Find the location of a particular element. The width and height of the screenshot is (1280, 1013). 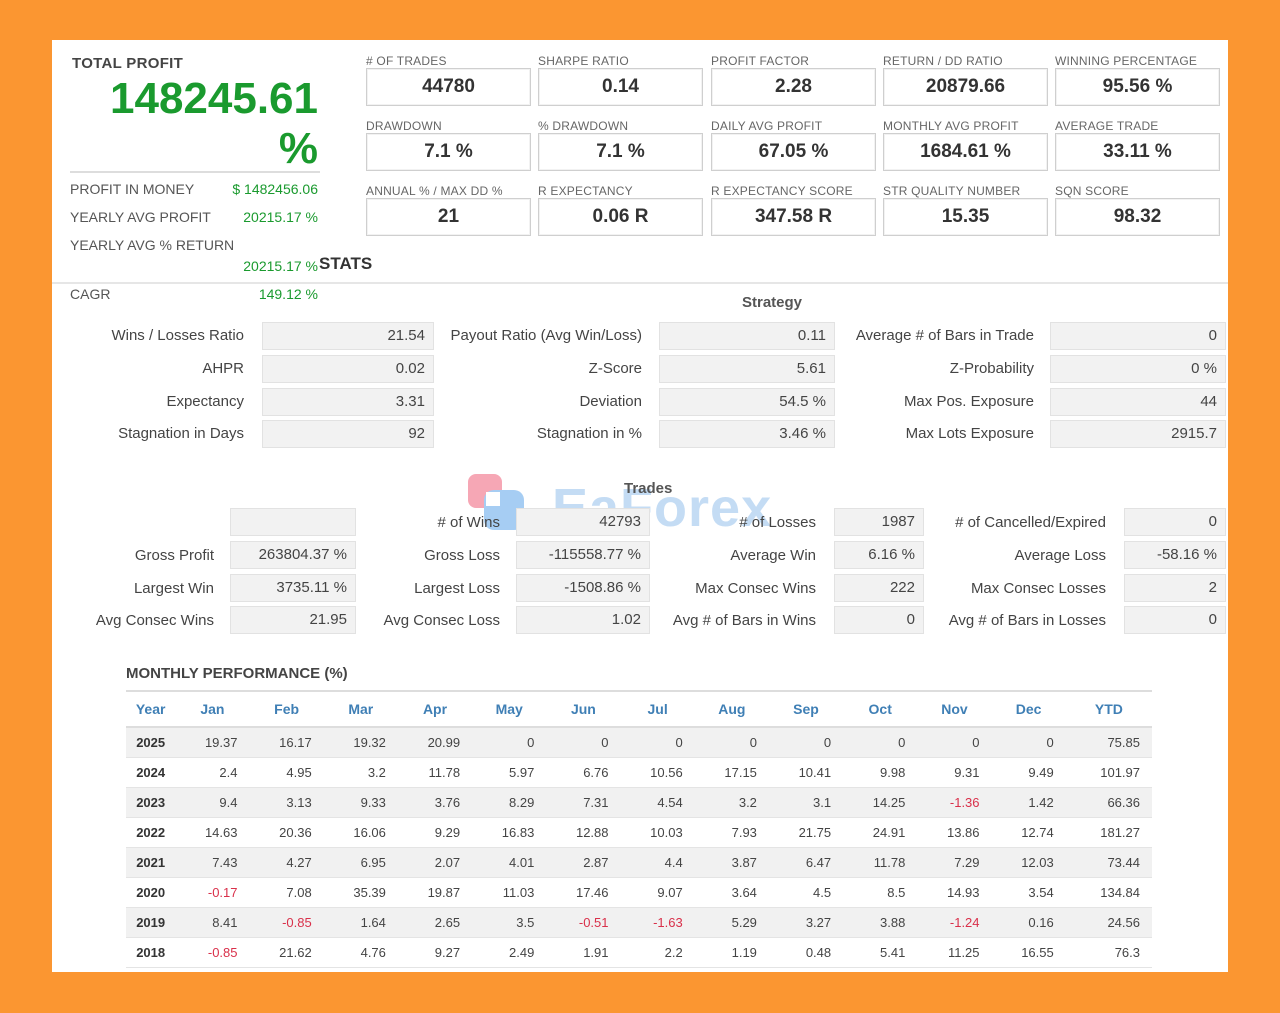

stats-divider is located at coordinates (640, 283).